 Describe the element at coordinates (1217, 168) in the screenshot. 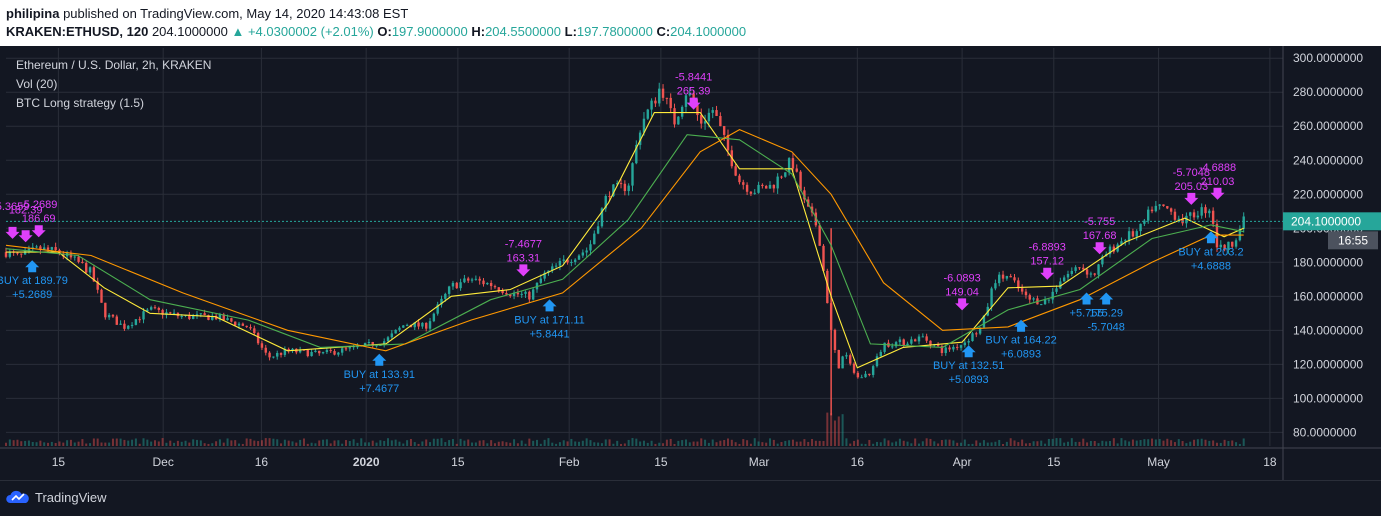

I see `sell-signal-label: -4.6888` at that location.